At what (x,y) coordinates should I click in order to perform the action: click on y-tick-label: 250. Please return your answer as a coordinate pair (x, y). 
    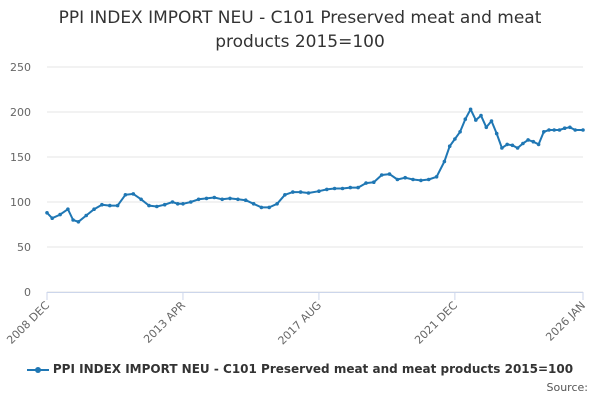
    Looking at the image, I should click on (20, 67).